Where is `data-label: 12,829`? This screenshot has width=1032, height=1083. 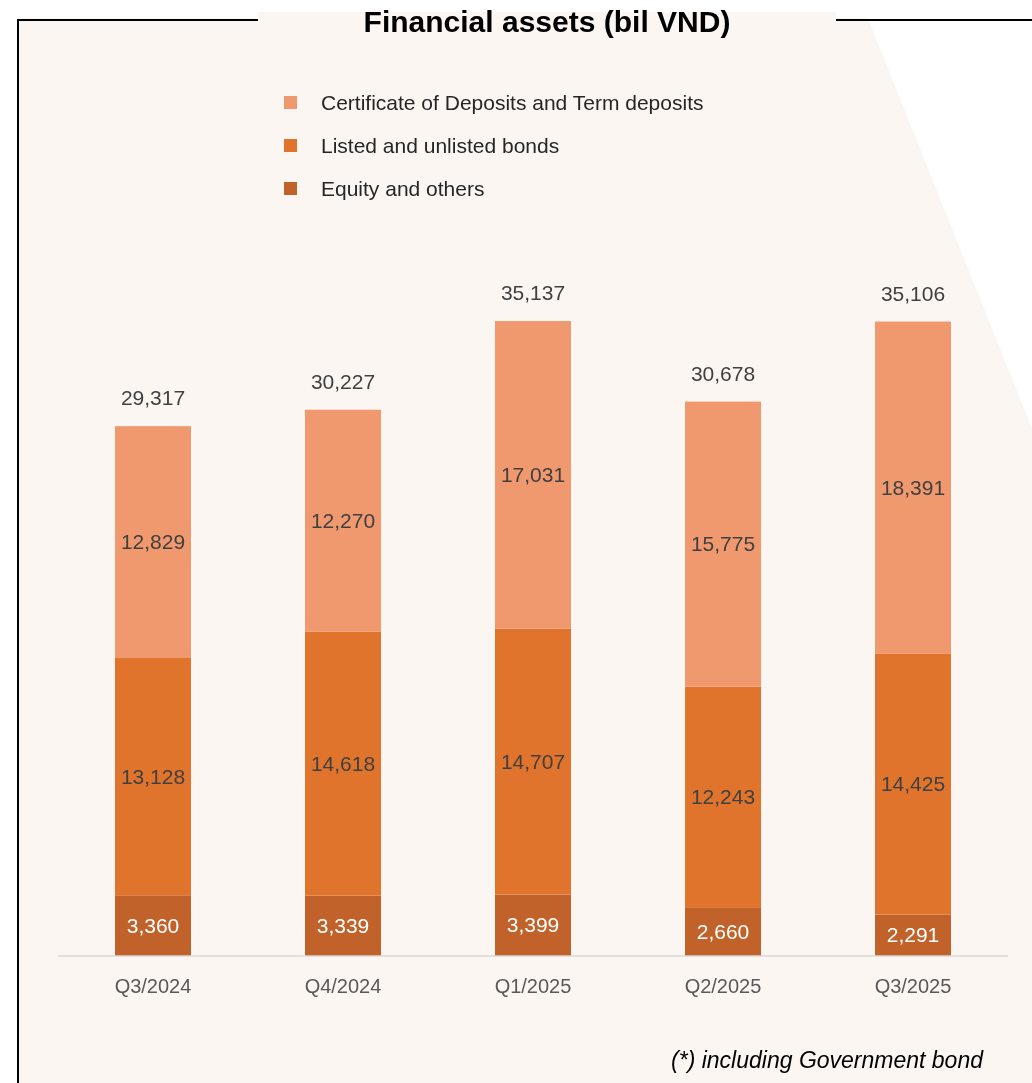
data-label: 12,829 is located at coordinates (153, 542).